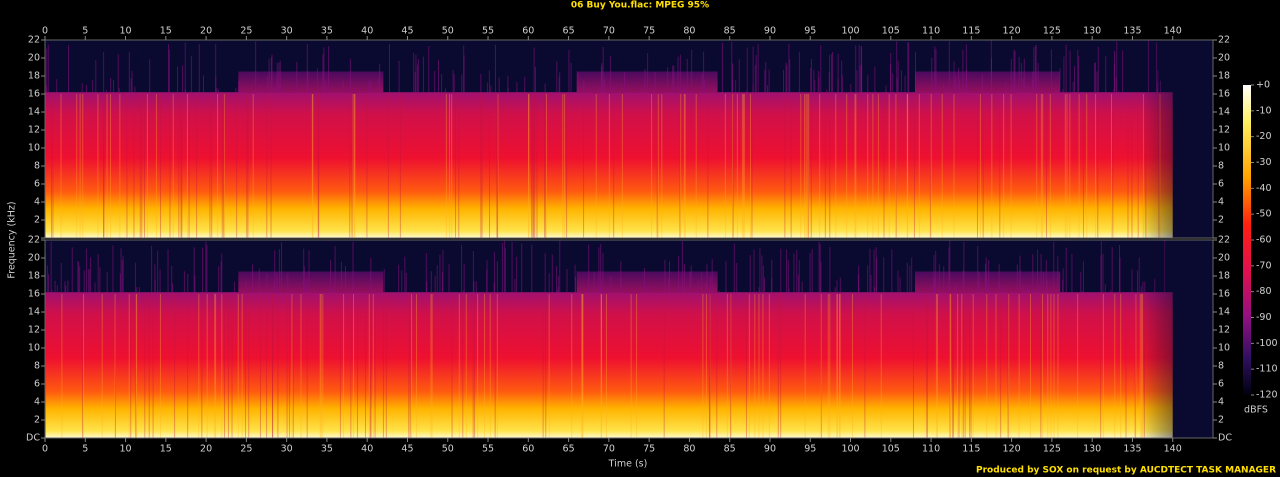 This screenshot has height=477, width=1280. What do you see at coordinates (1264, 265) in the screenshot?
I see `colorbar-tick-label: -70` at bounding box center [1264, 265].